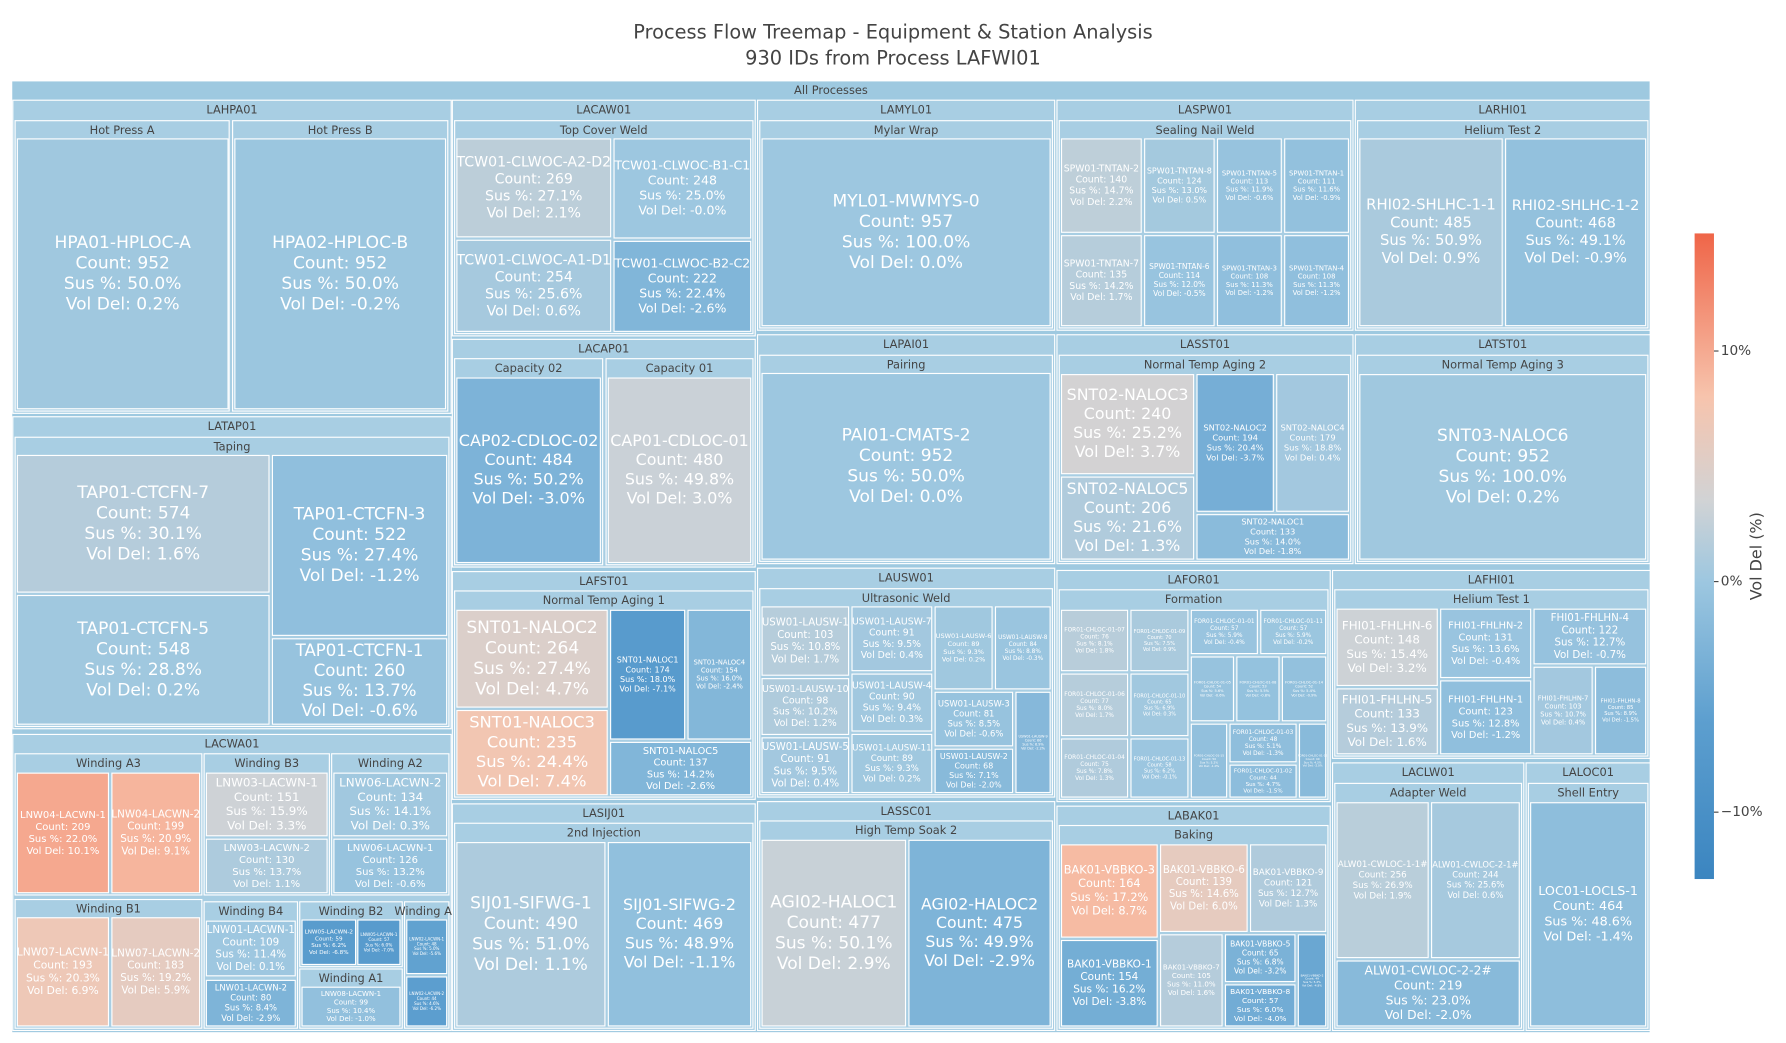  I want to click on leaf-stat: Count: 111, so click(1317, 182).